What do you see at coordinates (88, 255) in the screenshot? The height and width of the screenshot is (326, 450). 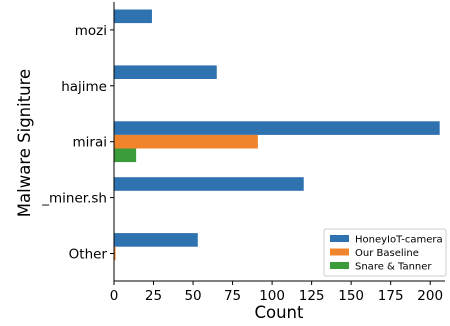 I see `y-tick-label: Other` at bounding box center [88, 255].